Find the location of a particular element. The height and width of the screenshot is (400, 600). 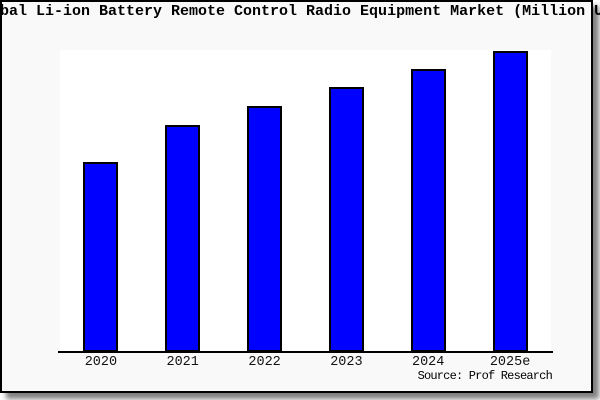

x-tick-label: 2021 is located at coordinates (182, 362).